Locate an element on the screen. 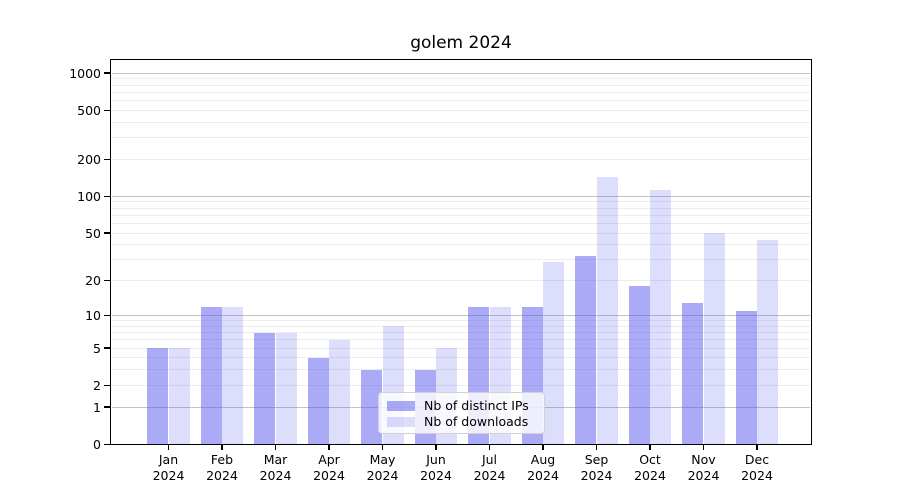 The width and height of the screenshot is (900, 500). legend-swatch-distinct-ips is located at coordinates (401, 405).